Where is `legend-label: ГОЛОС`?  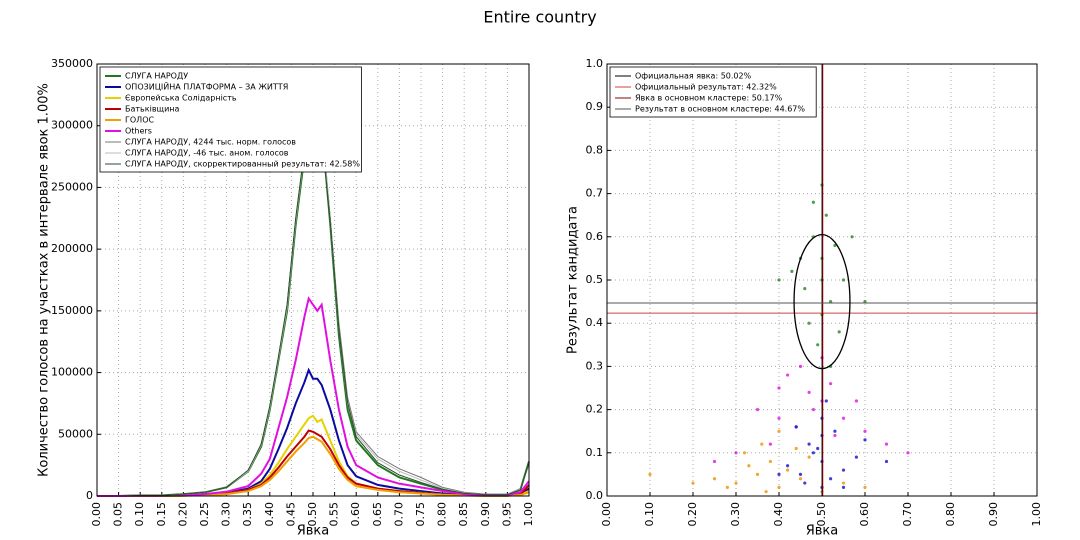
legend-label: ГОЛОС is located at coordinates (139, 120).